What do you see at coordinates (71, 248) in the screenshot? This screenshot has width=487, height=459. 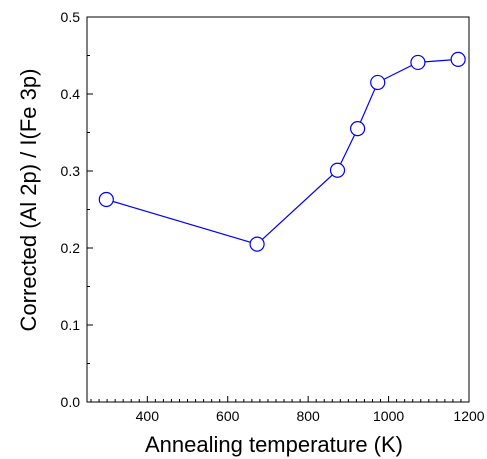 I see `y-tick-label: 0.2` at bounding box center [71, 248].